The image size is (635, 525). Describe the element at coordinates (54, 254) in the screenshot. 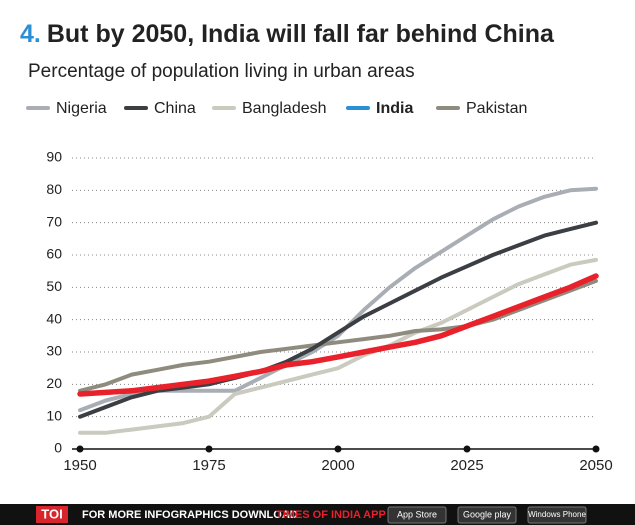

I see `y-tick-label: 60` at that location.